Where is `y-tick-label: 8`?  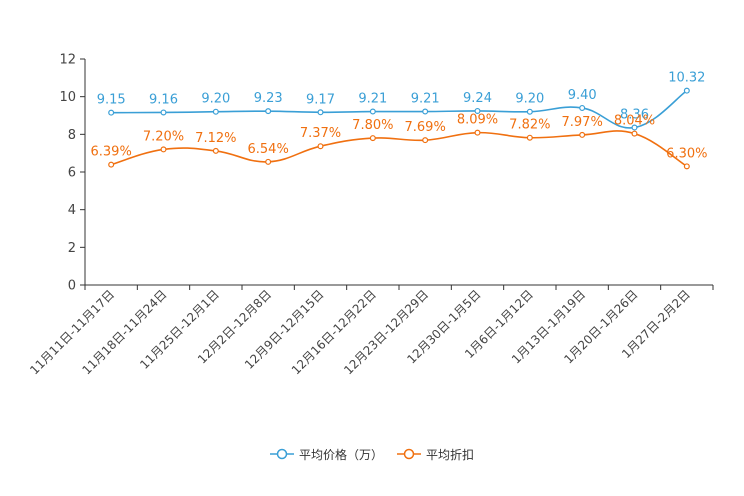 y-tick-label: 8 is located at coordinates (72, 135).